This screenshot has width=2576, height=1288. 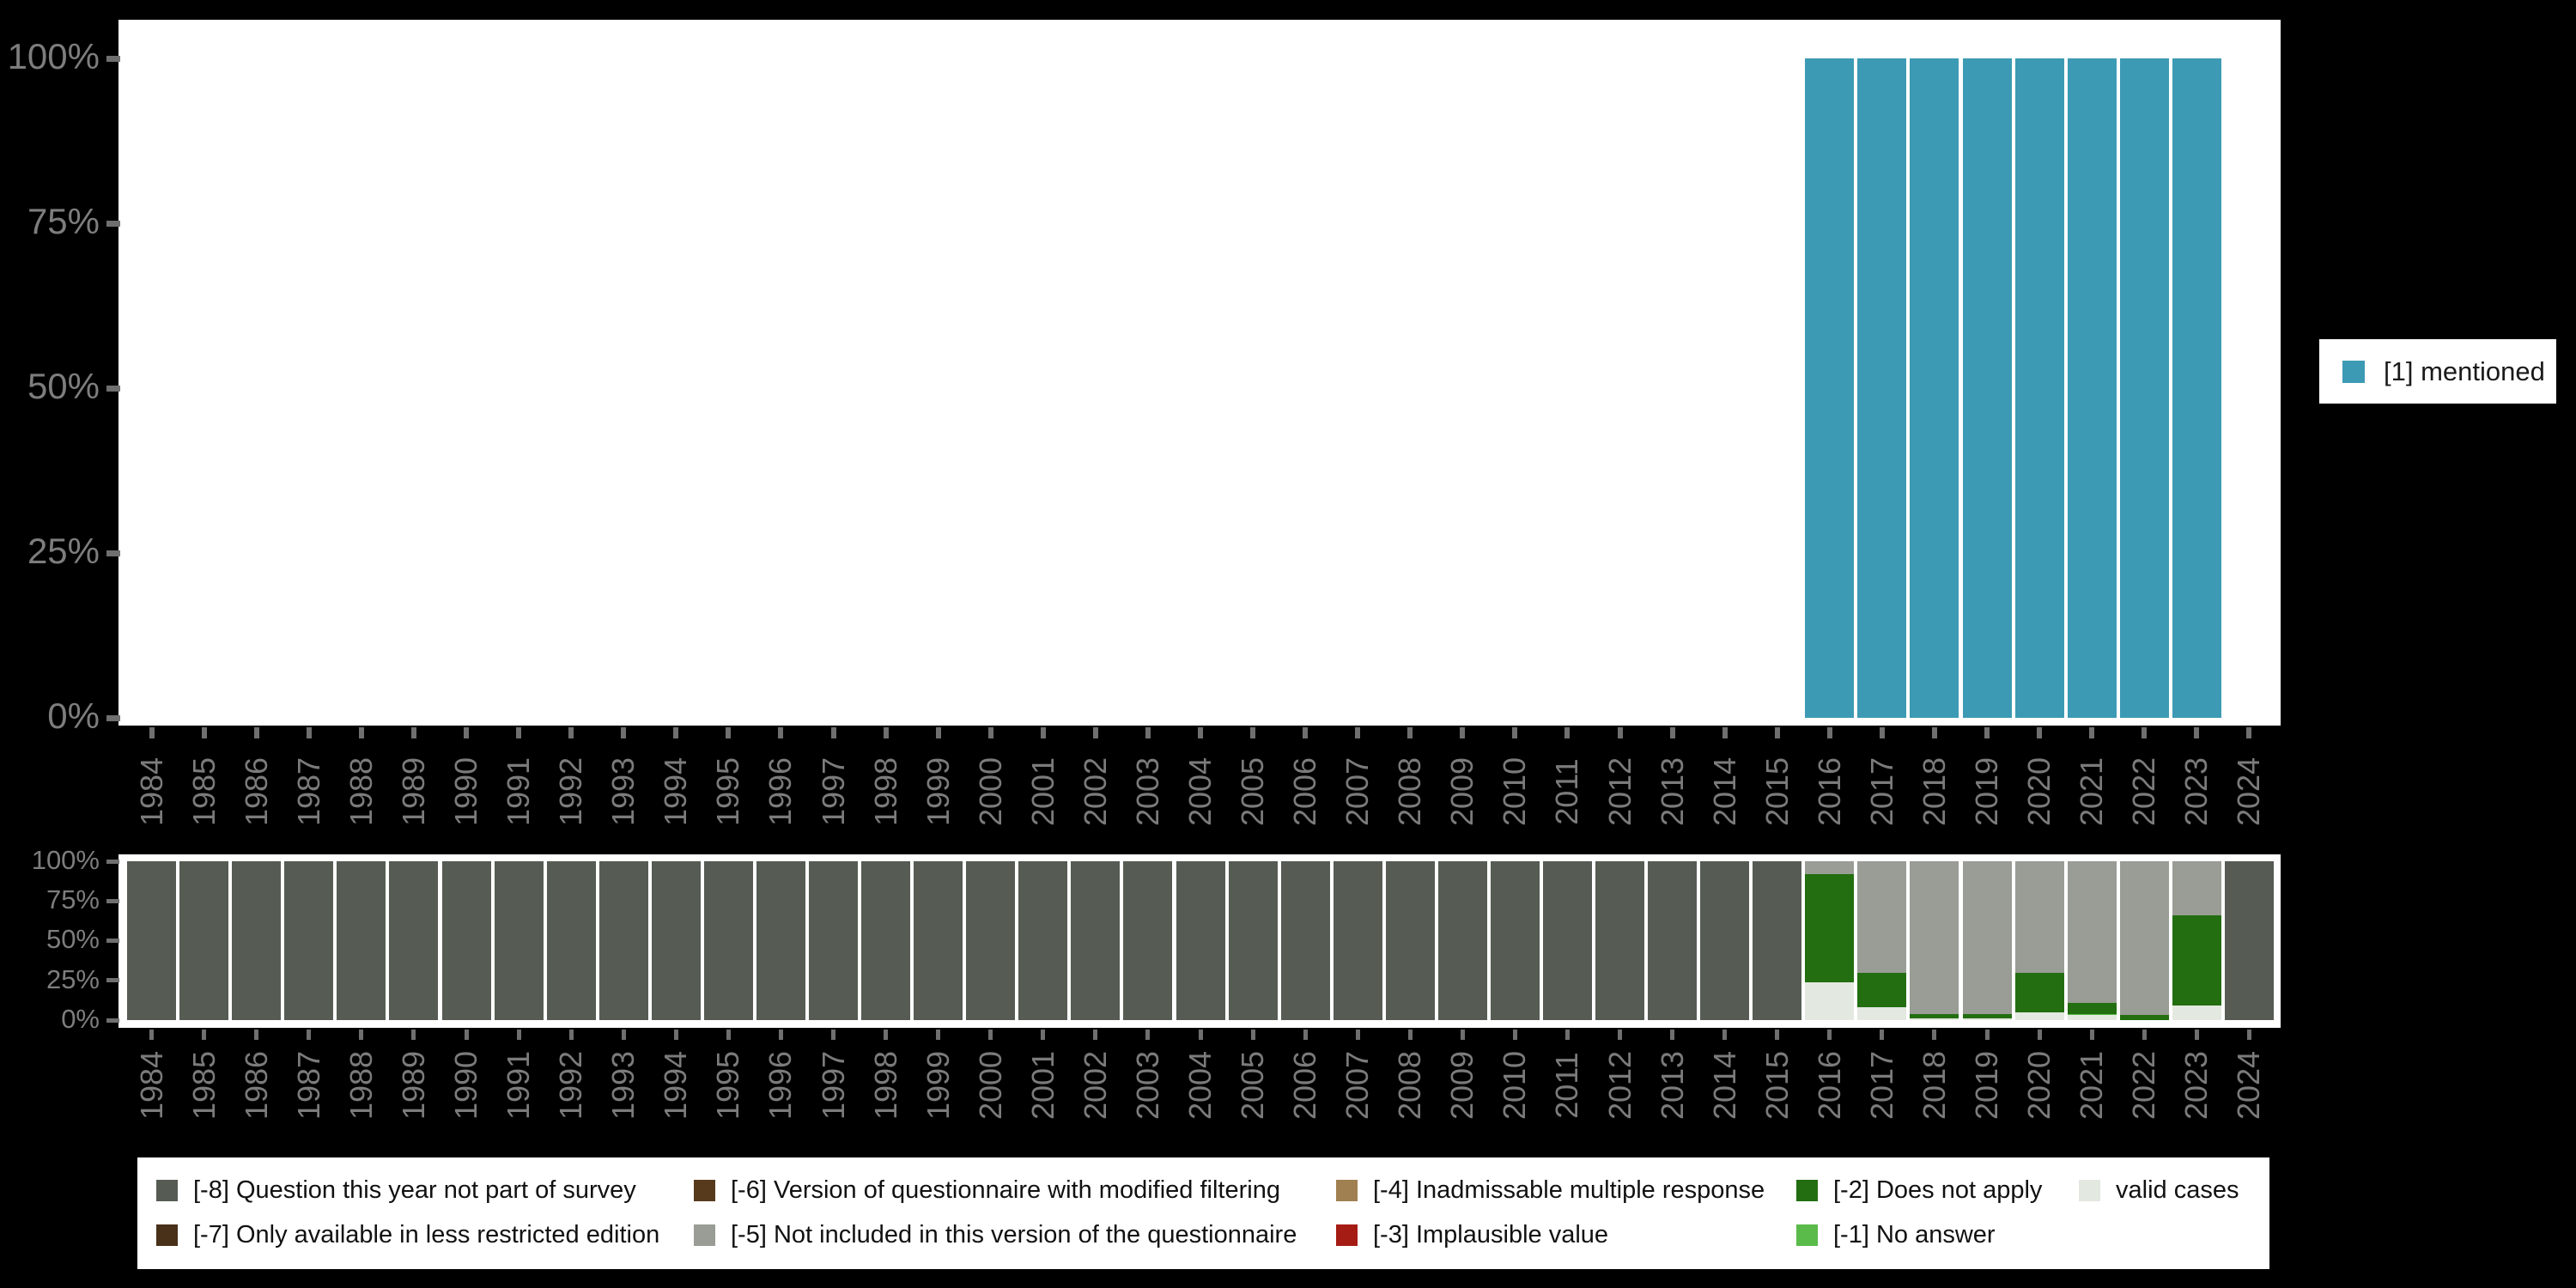 I want to click on legend-label: [-2] Does not apply, so click(x=1938, y=1190).